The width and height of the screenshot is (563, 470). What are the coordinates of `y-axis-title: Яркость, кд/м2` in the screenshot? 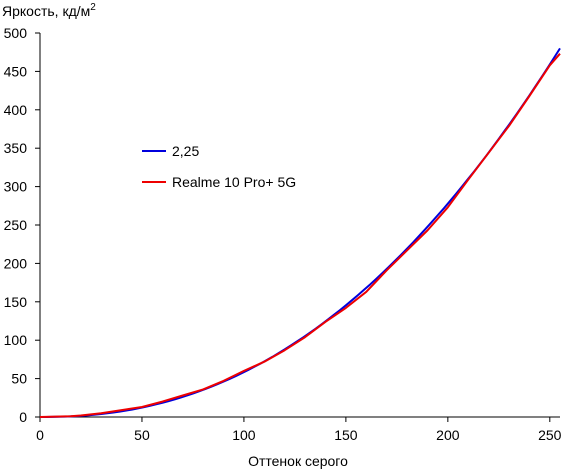 It's located at (49, 10).